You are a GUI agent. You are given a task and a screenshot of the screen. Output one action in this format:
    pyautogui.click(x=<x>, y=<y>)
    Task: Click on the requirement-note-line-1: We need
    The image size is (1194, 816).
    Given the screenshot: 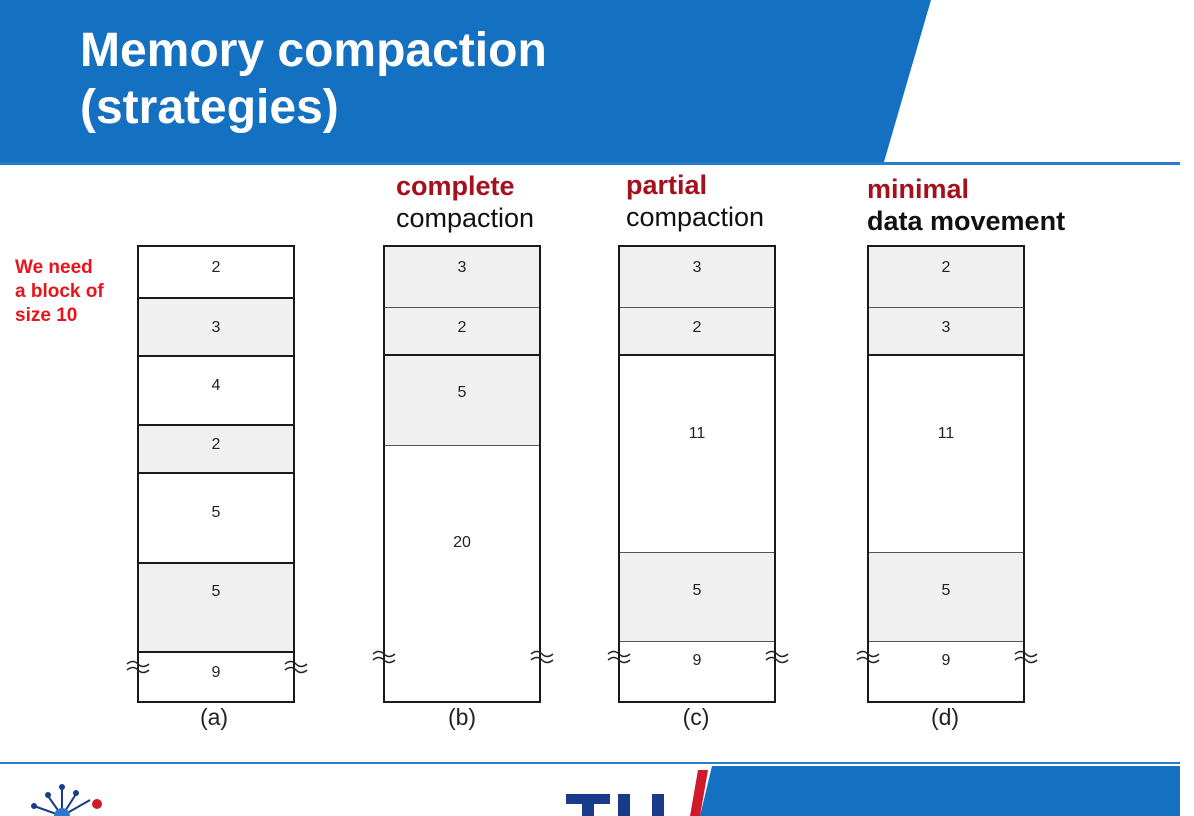 What is the action you would take?
    pyautogui.click(x=54, y=267)
    